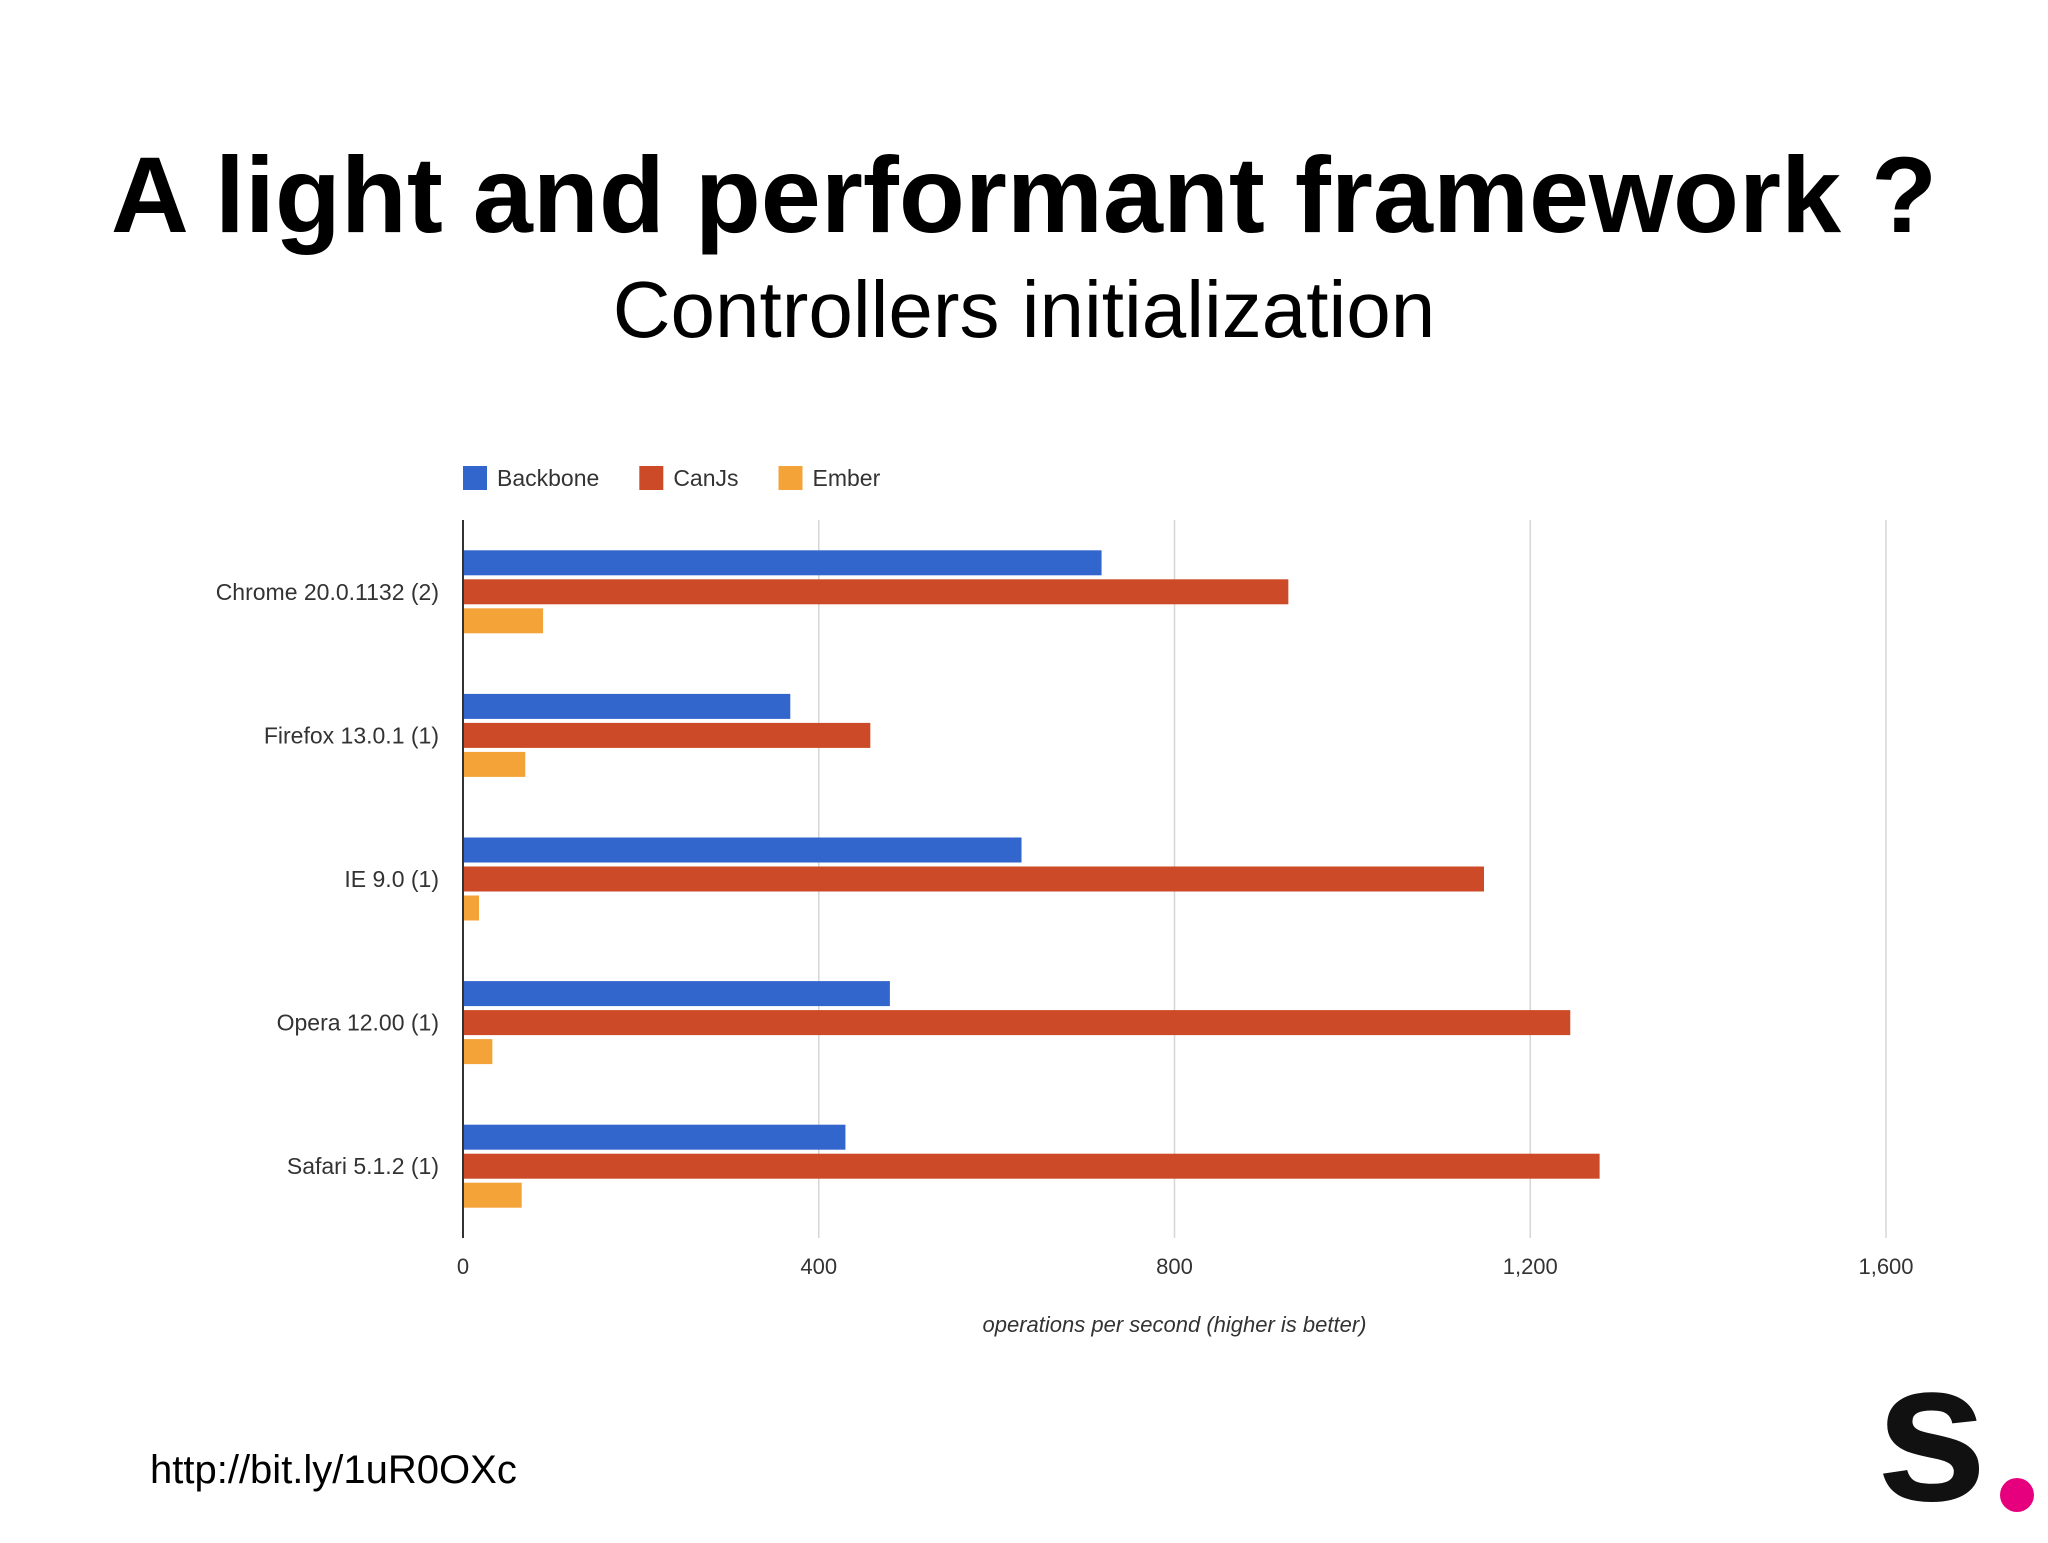 This screenshot has height=1543, width=2048. I want to click on legend-label-backbone: Backbone, so click(548, 478).